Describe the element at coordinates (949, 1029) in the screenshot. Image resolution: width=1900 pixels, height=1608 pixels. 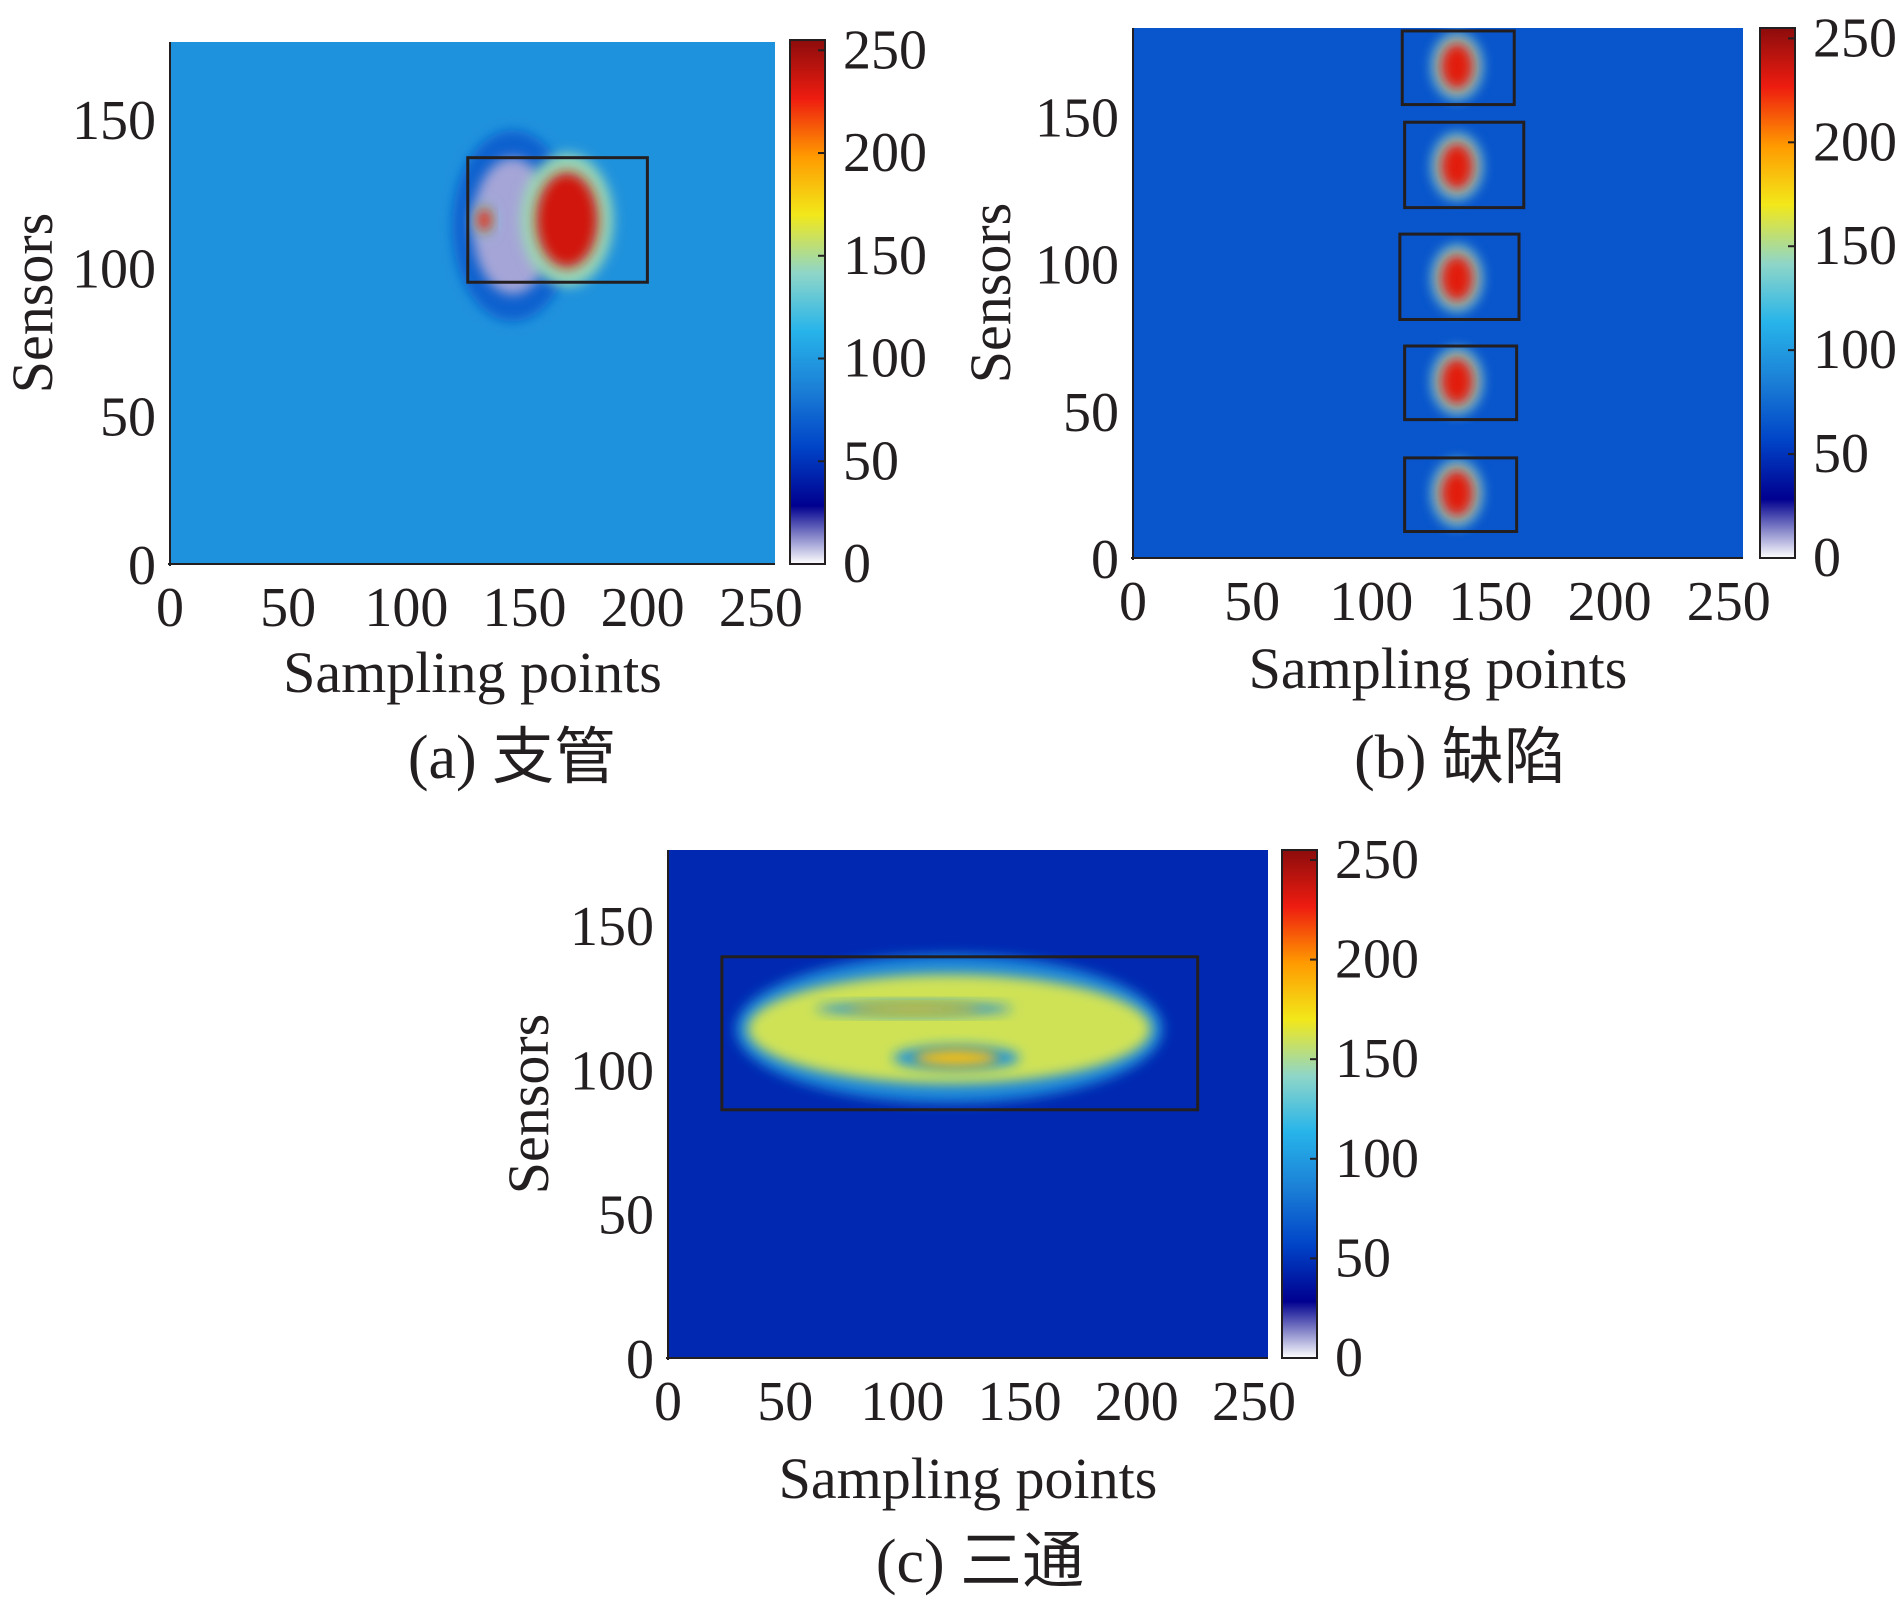
I see `heatmap-feature-plateau` at that location.